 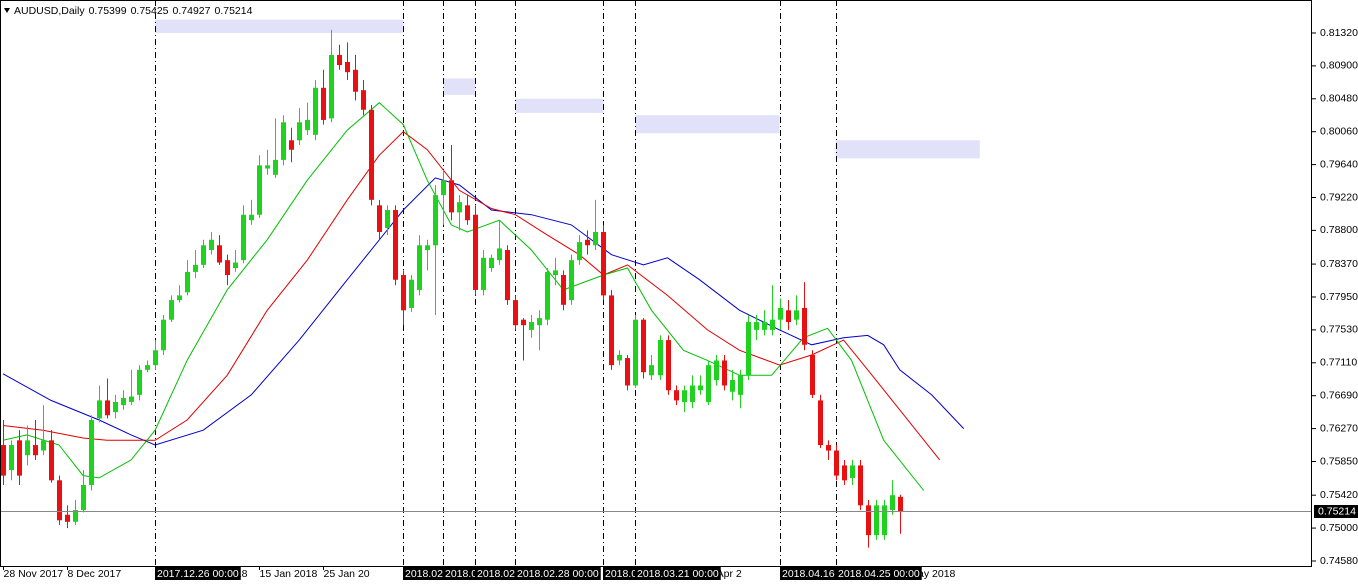 I want to click on vertical-line-label: 2018.04.25 00:00, so click(x=879, y=574).